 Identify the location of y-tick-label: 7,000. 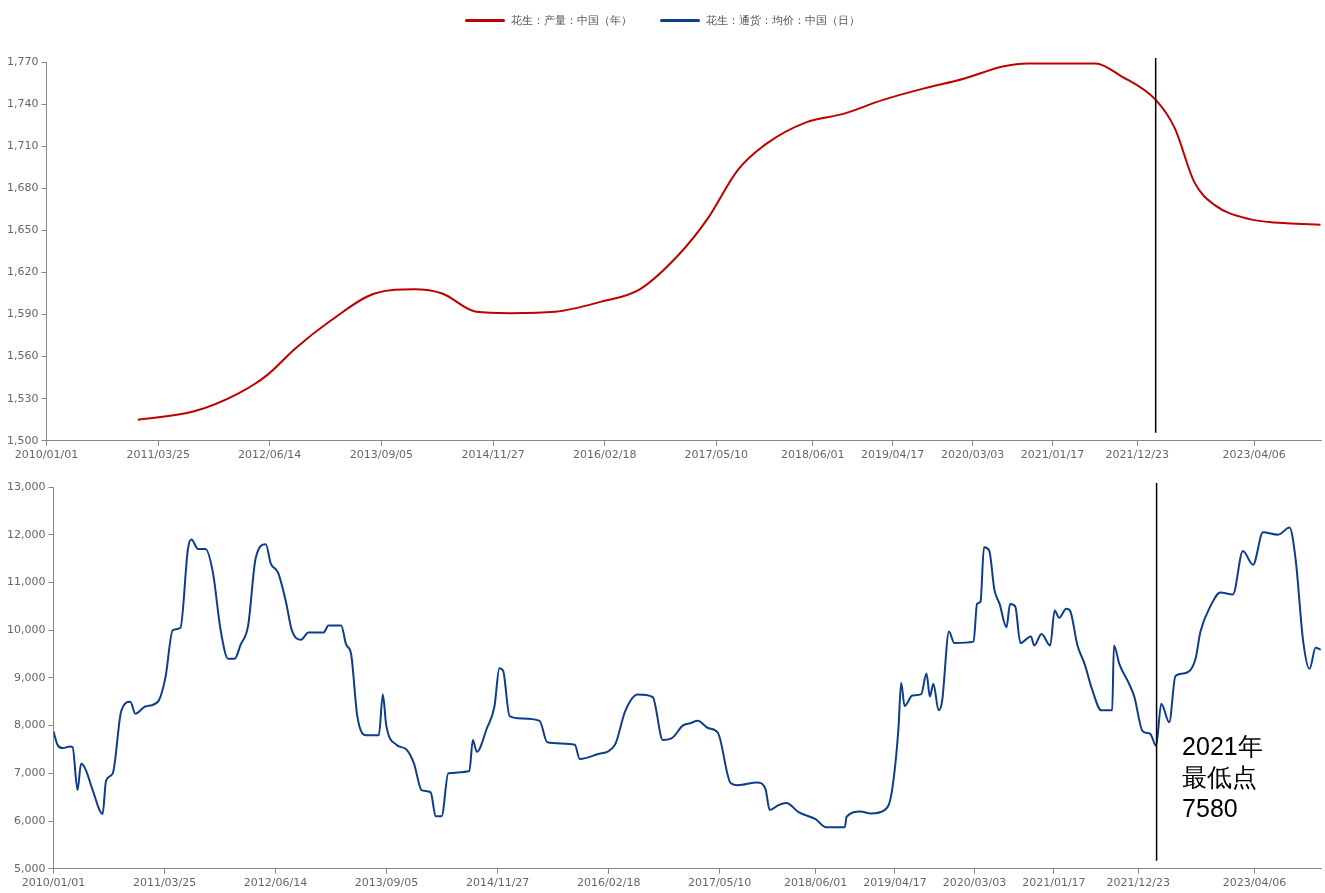
(29, 773).